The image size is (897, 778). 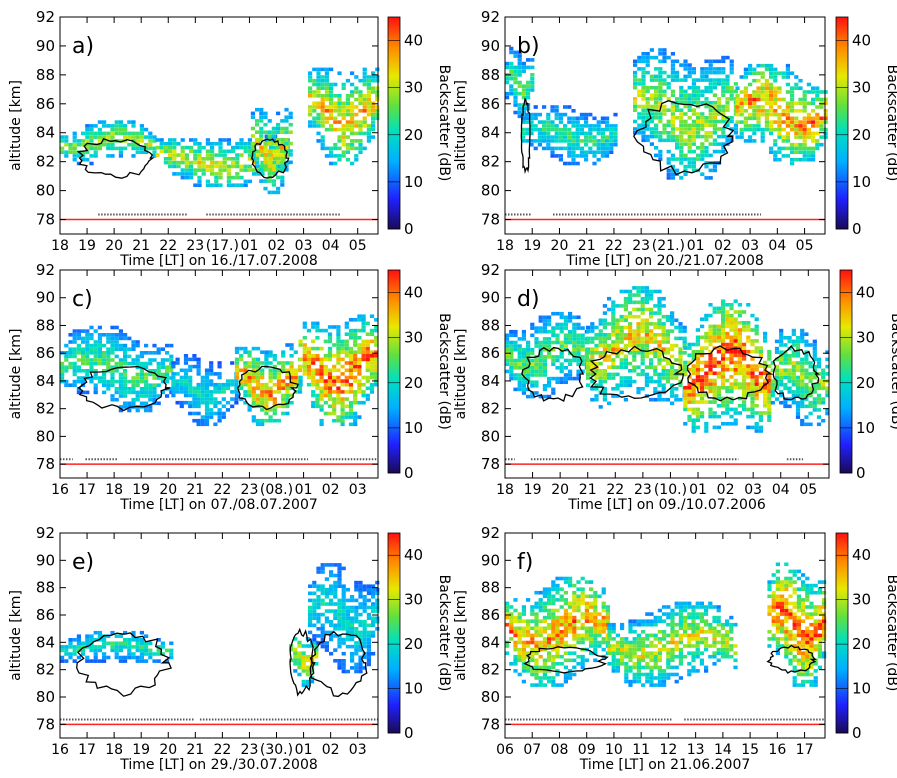 What do you see at coordinates (670, 490) in the screenshot?
I see `x-tick-label: (10.)` at bounding box center [670, 490].